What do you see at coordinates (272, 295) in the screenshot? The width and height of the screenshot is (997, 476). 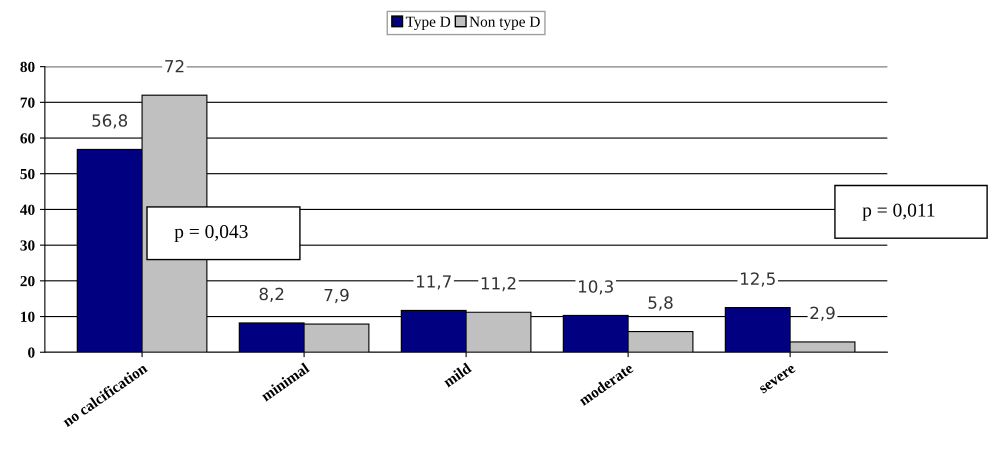 I see `data-label: 8,2` at bounding box center [272, 295].